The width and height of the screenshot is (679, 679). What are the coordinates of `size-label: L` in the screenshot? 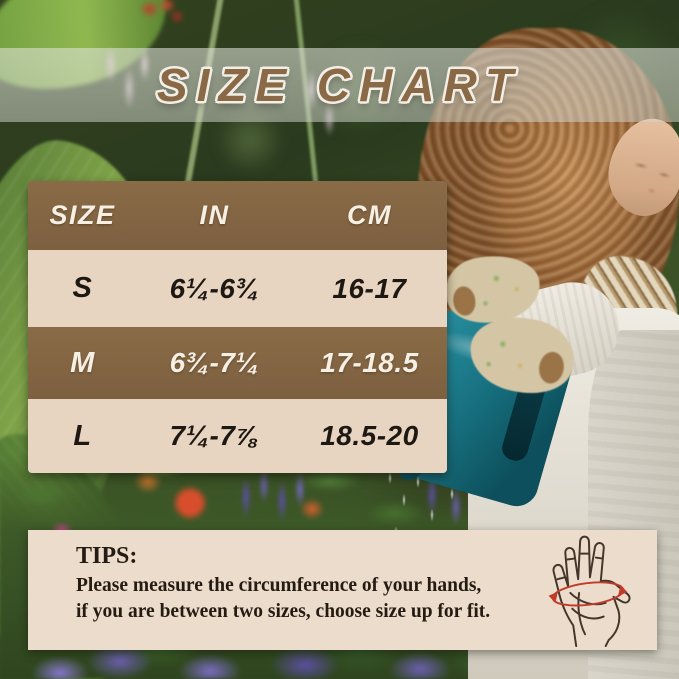 It's located at (82, 435).